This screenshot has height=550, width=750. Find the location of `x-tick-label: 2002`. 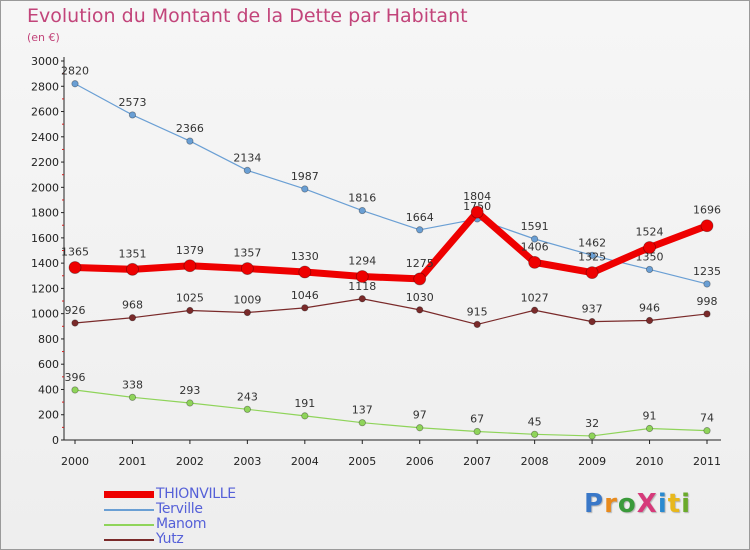

x-tick-label: 2002 is located at coordinates (190, 461).